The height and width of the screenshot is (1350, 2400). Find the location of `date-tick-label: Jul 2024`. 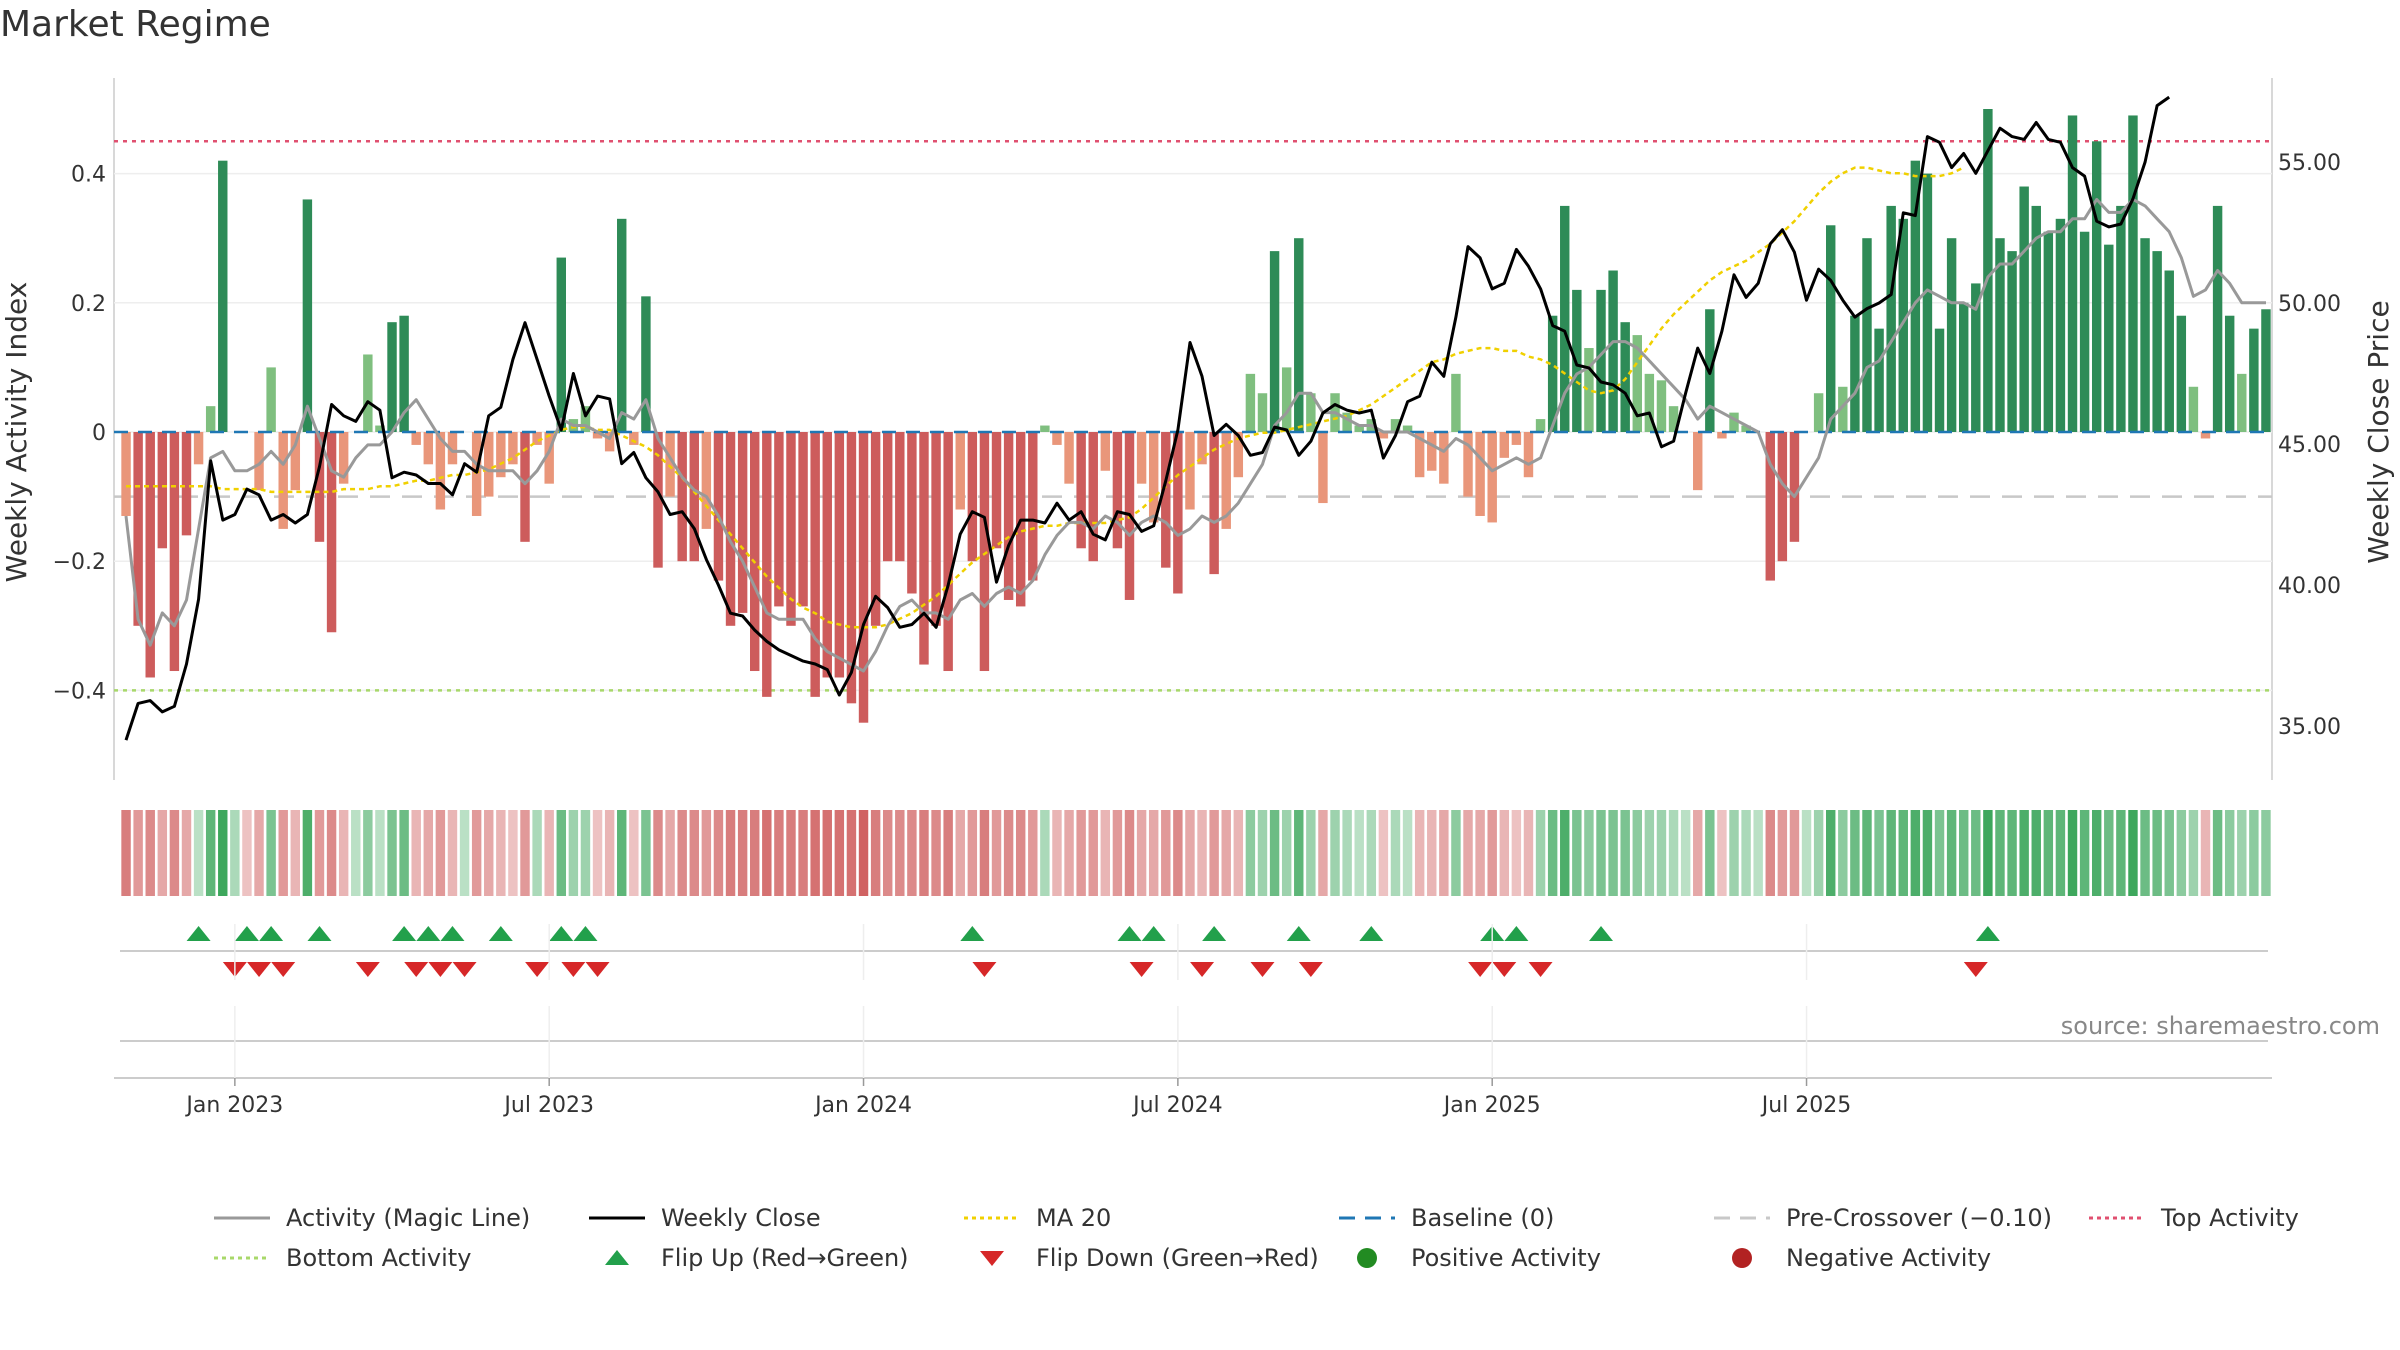

date-tick-label: Jul 2024 is located at coordinates (1177, 1105).